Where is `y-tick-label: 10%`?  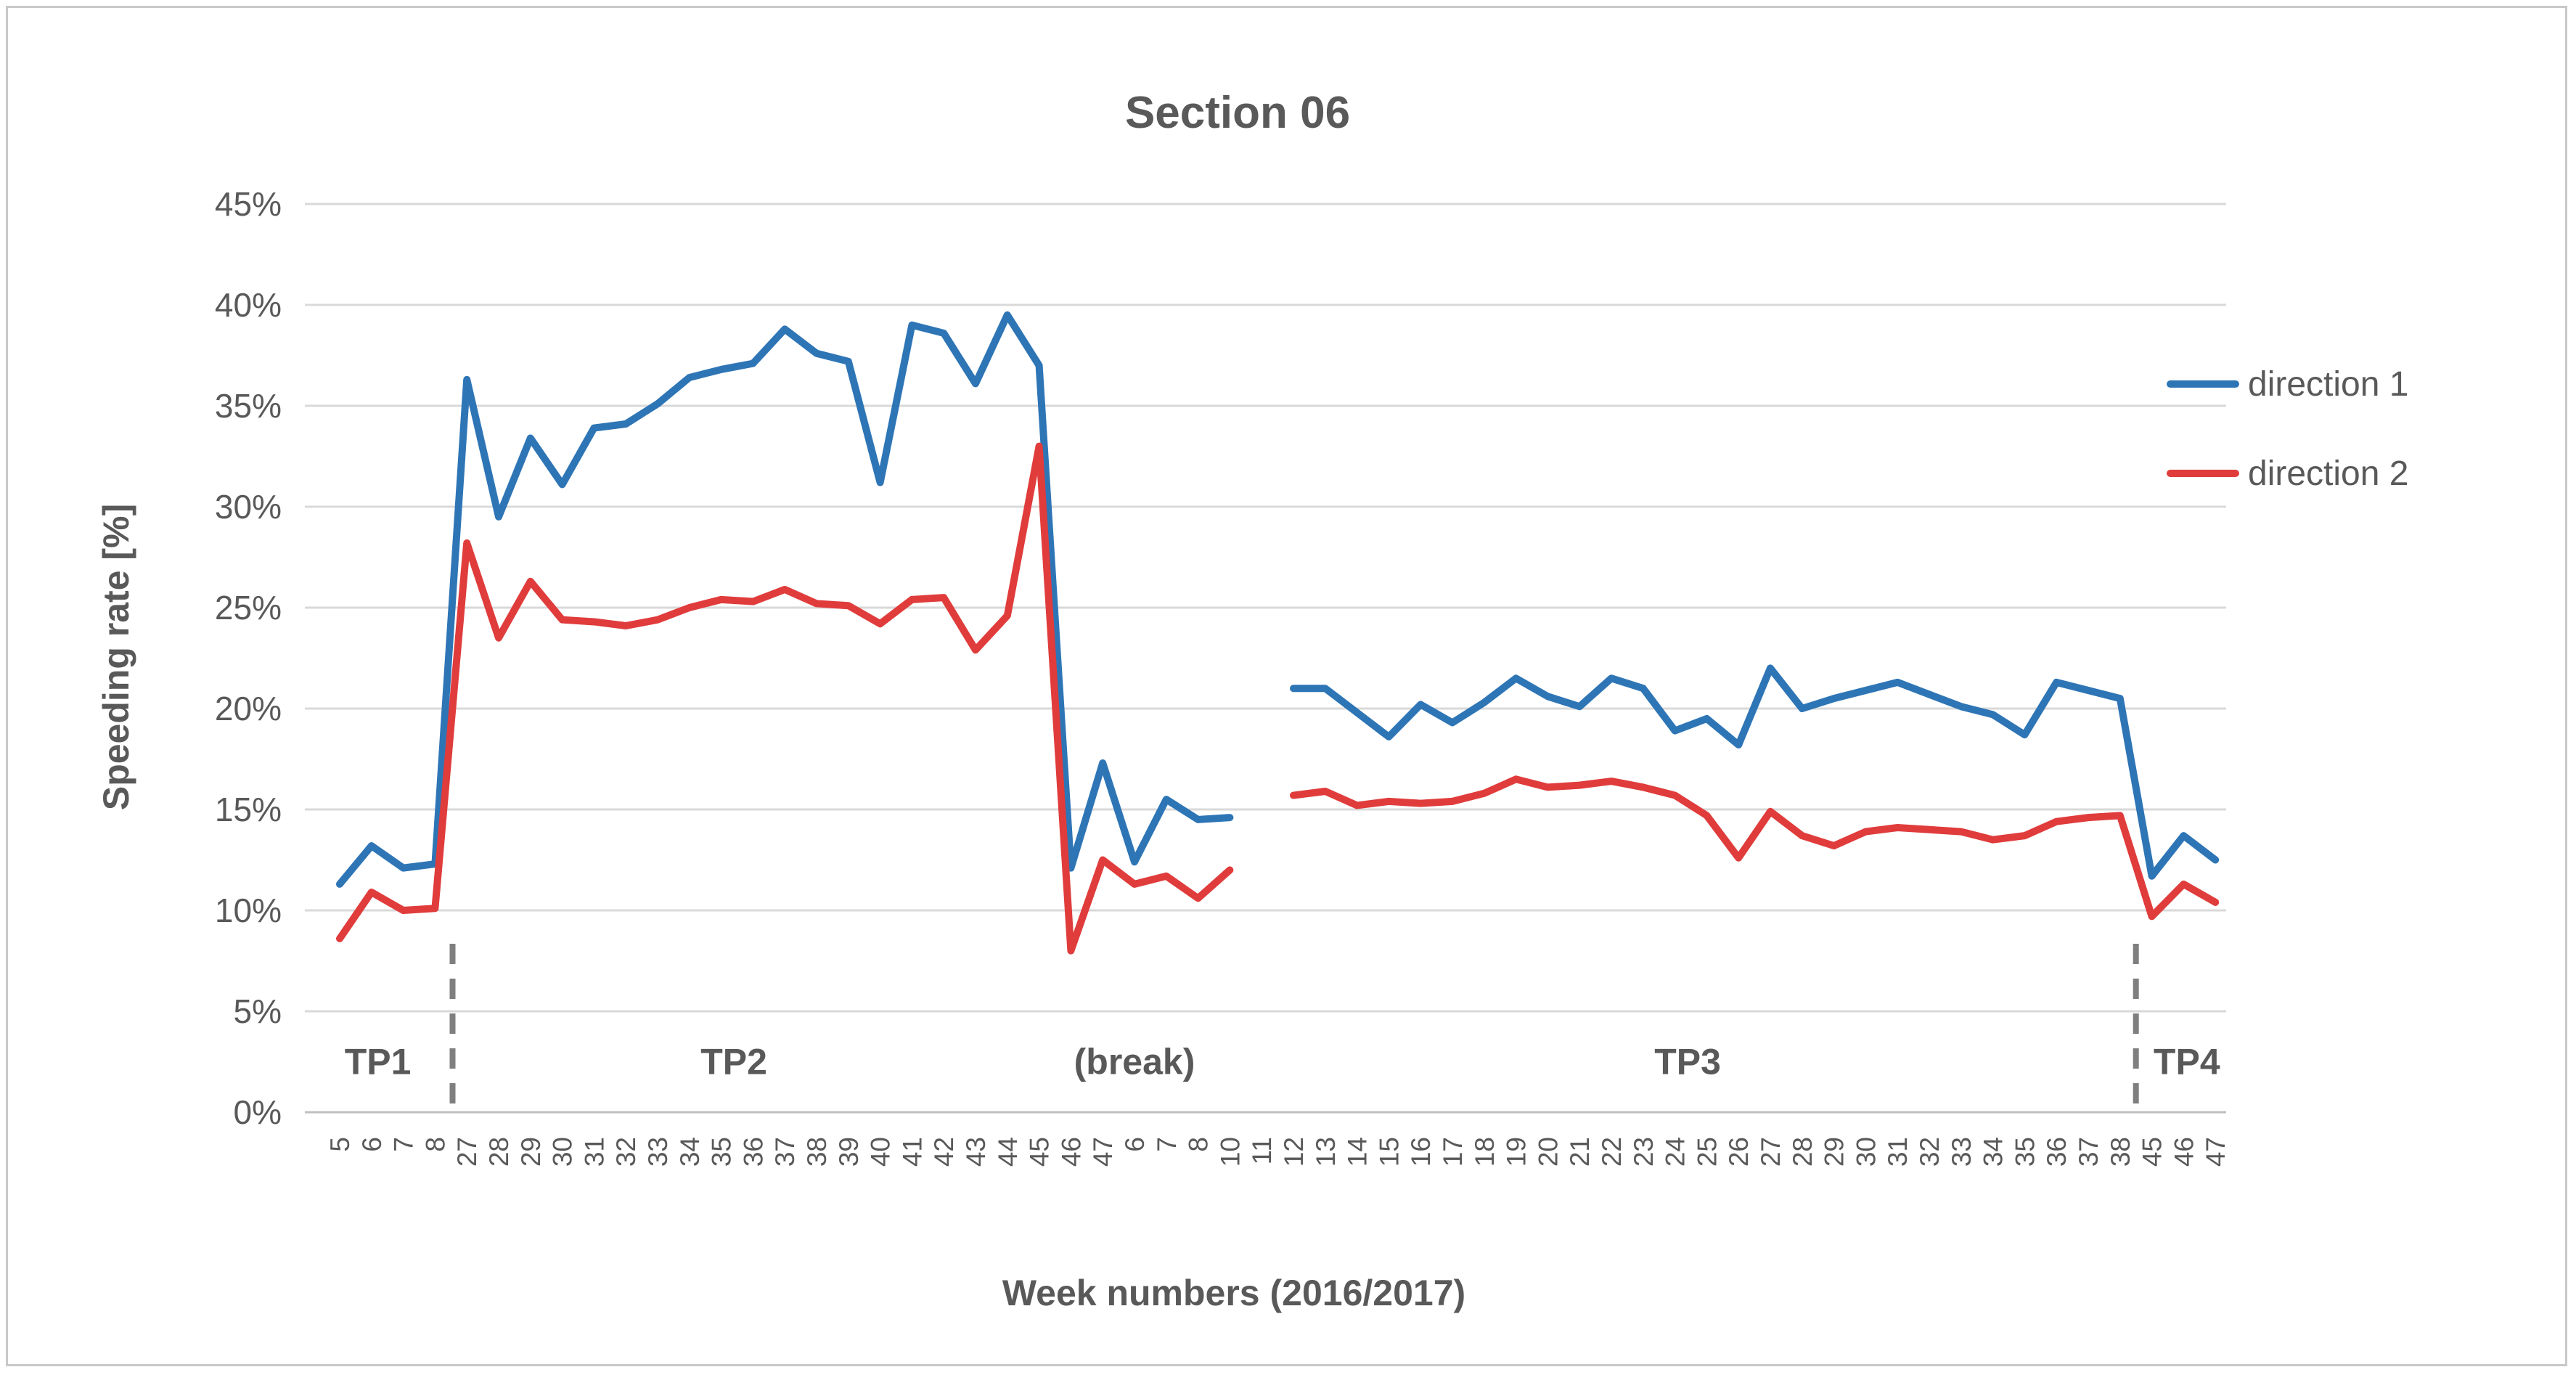
y-tick-label: 10% is located at coordinates (249, 910).